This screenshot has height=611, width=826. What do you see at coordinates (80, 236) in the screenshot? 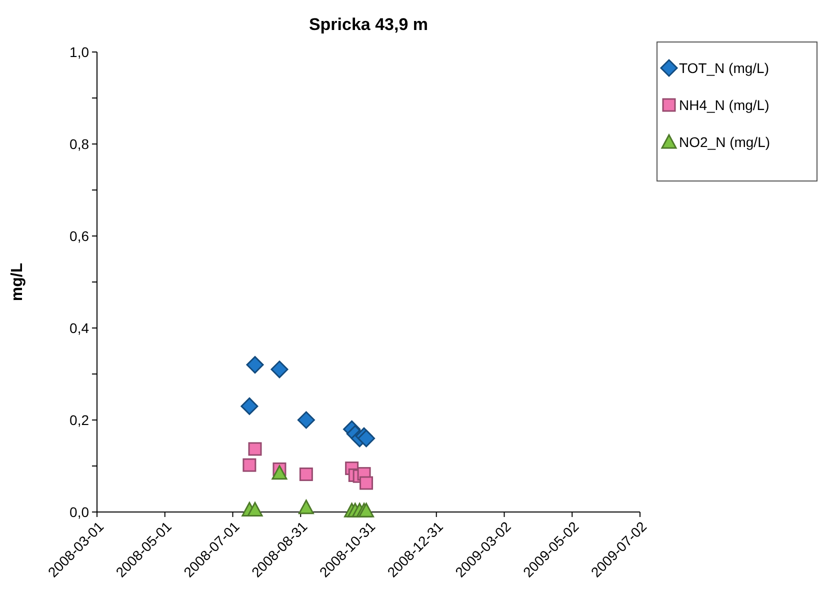
I see `y-tick-label: 0,6` at bounding box center [80, 236].